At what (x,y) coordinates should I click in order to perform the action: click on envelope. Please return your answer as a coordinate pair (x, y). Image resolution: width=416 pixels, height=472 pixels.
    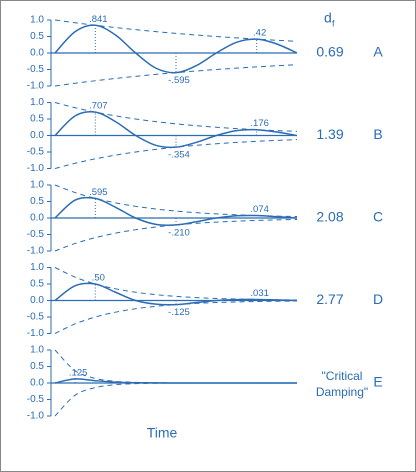
    Looking at the image, I should click on (176, 75).